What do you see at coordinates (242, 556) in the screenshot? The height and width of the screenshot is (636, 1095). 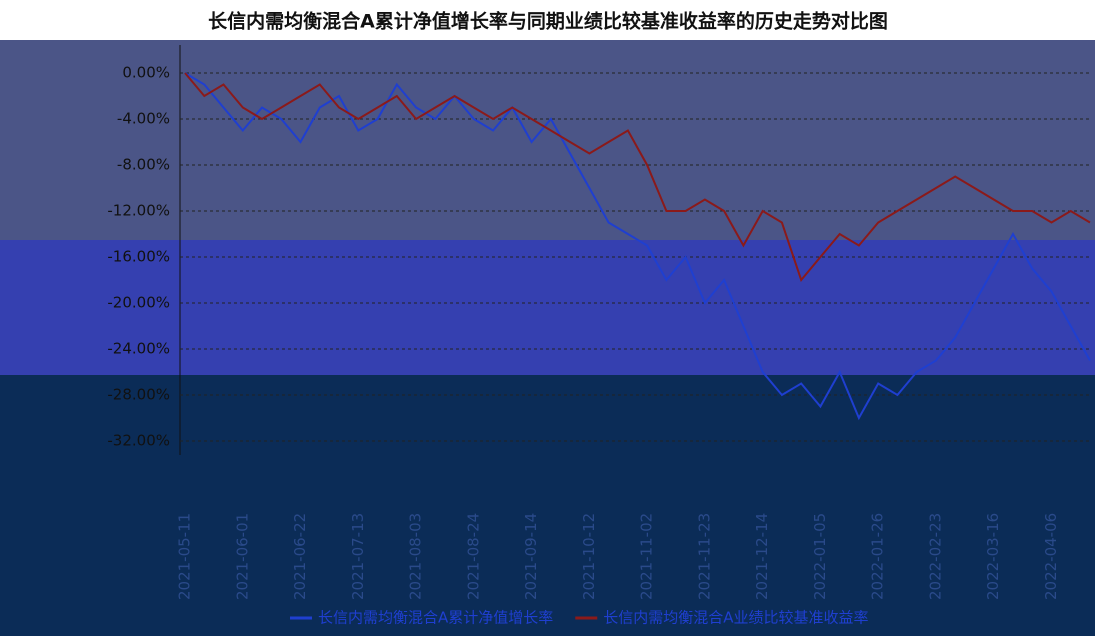 I see `x-tick-label: 2021-06-01` at bounding box center [242, 556].